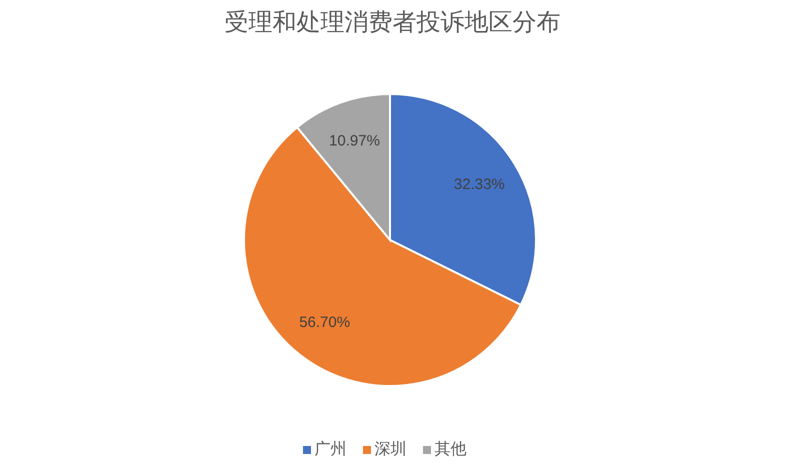 Image resolution: width=785 pixels, height=470 pixels. I want to click on chart-title: 受理和处理消费者投诉地区分布, so click(393, 22).